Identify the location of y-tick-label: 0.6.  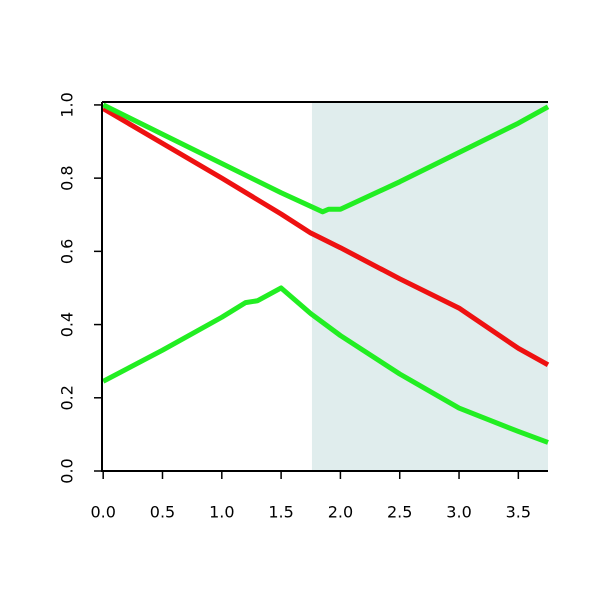
(67, 251).